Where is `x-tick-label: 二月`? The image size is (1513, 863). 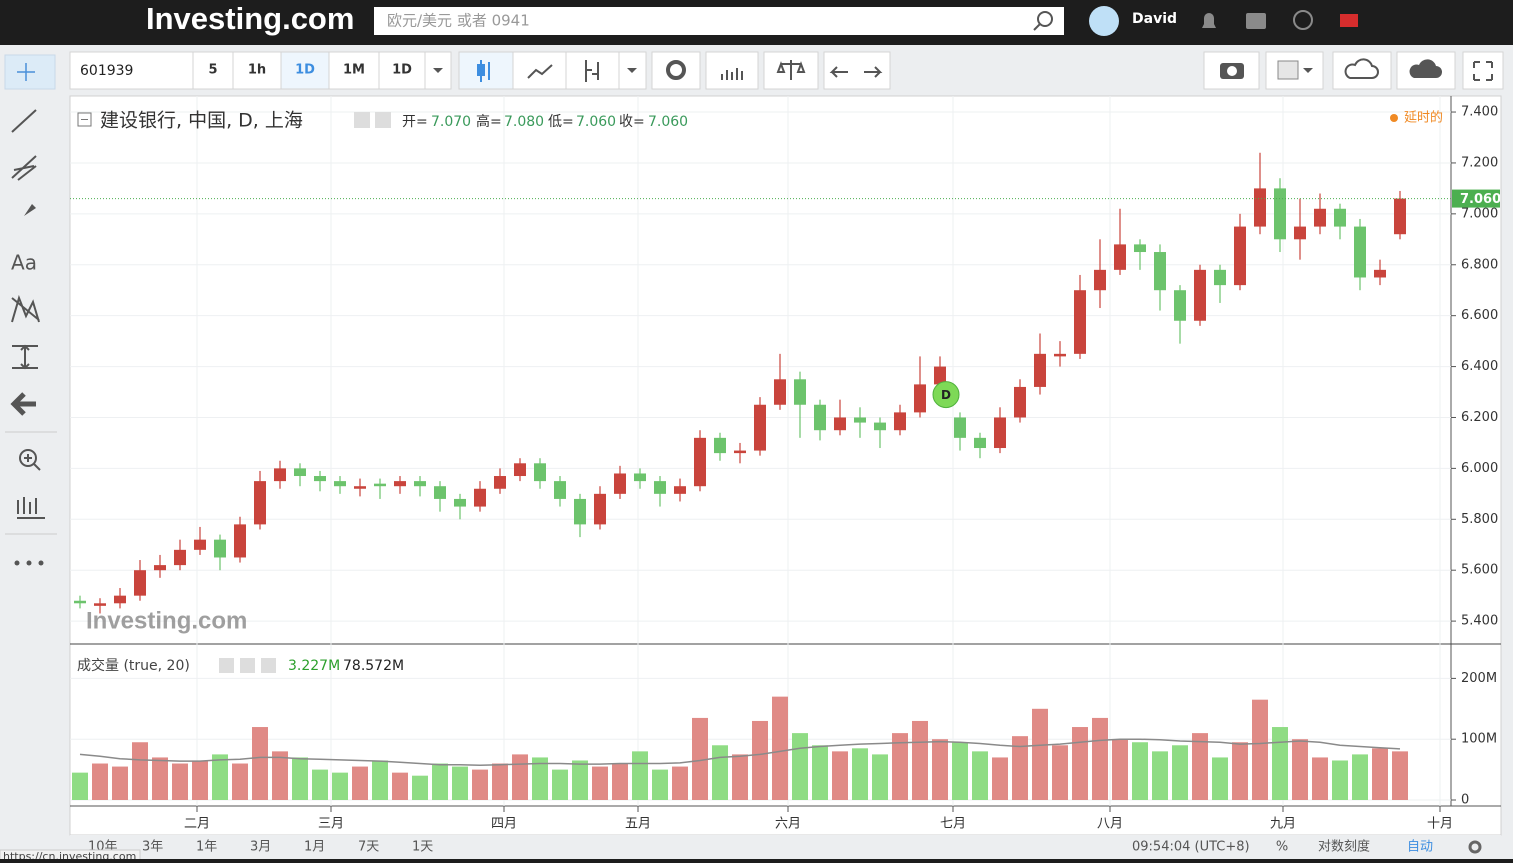 x-tick-label: 二月 is located at coordinates (197, 824).